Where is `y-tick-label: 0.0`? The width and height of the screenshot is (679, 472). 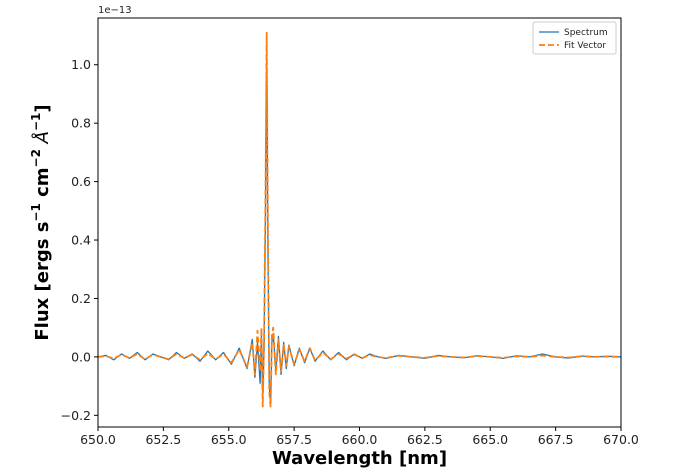 y-tick-label: 0.0 is located at coordinates (81, 356).